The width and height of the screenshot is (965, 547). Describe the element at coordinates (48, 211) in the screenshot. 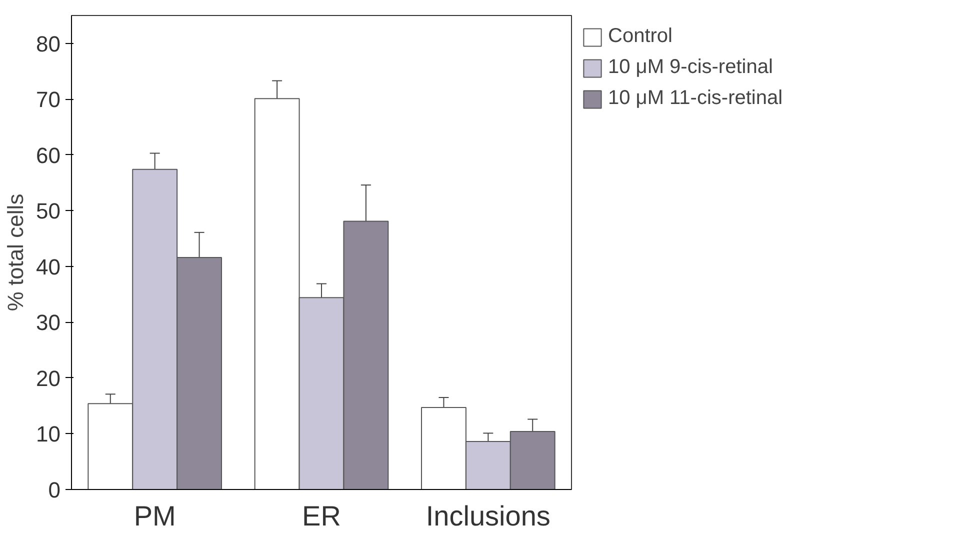

I see `y-tick-label: 50` at that location.